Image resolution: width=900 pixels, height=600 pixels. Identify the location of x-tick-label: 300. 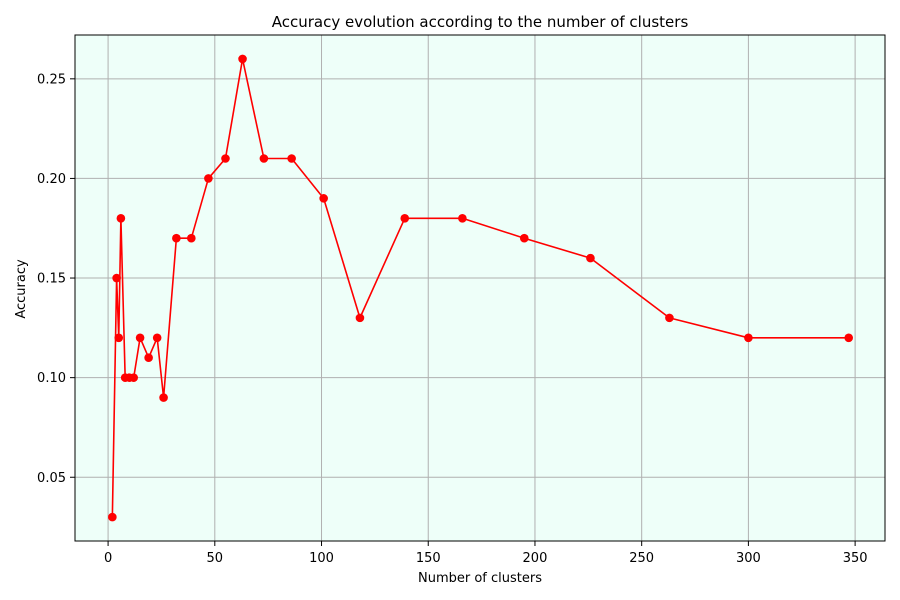
(748, 558).